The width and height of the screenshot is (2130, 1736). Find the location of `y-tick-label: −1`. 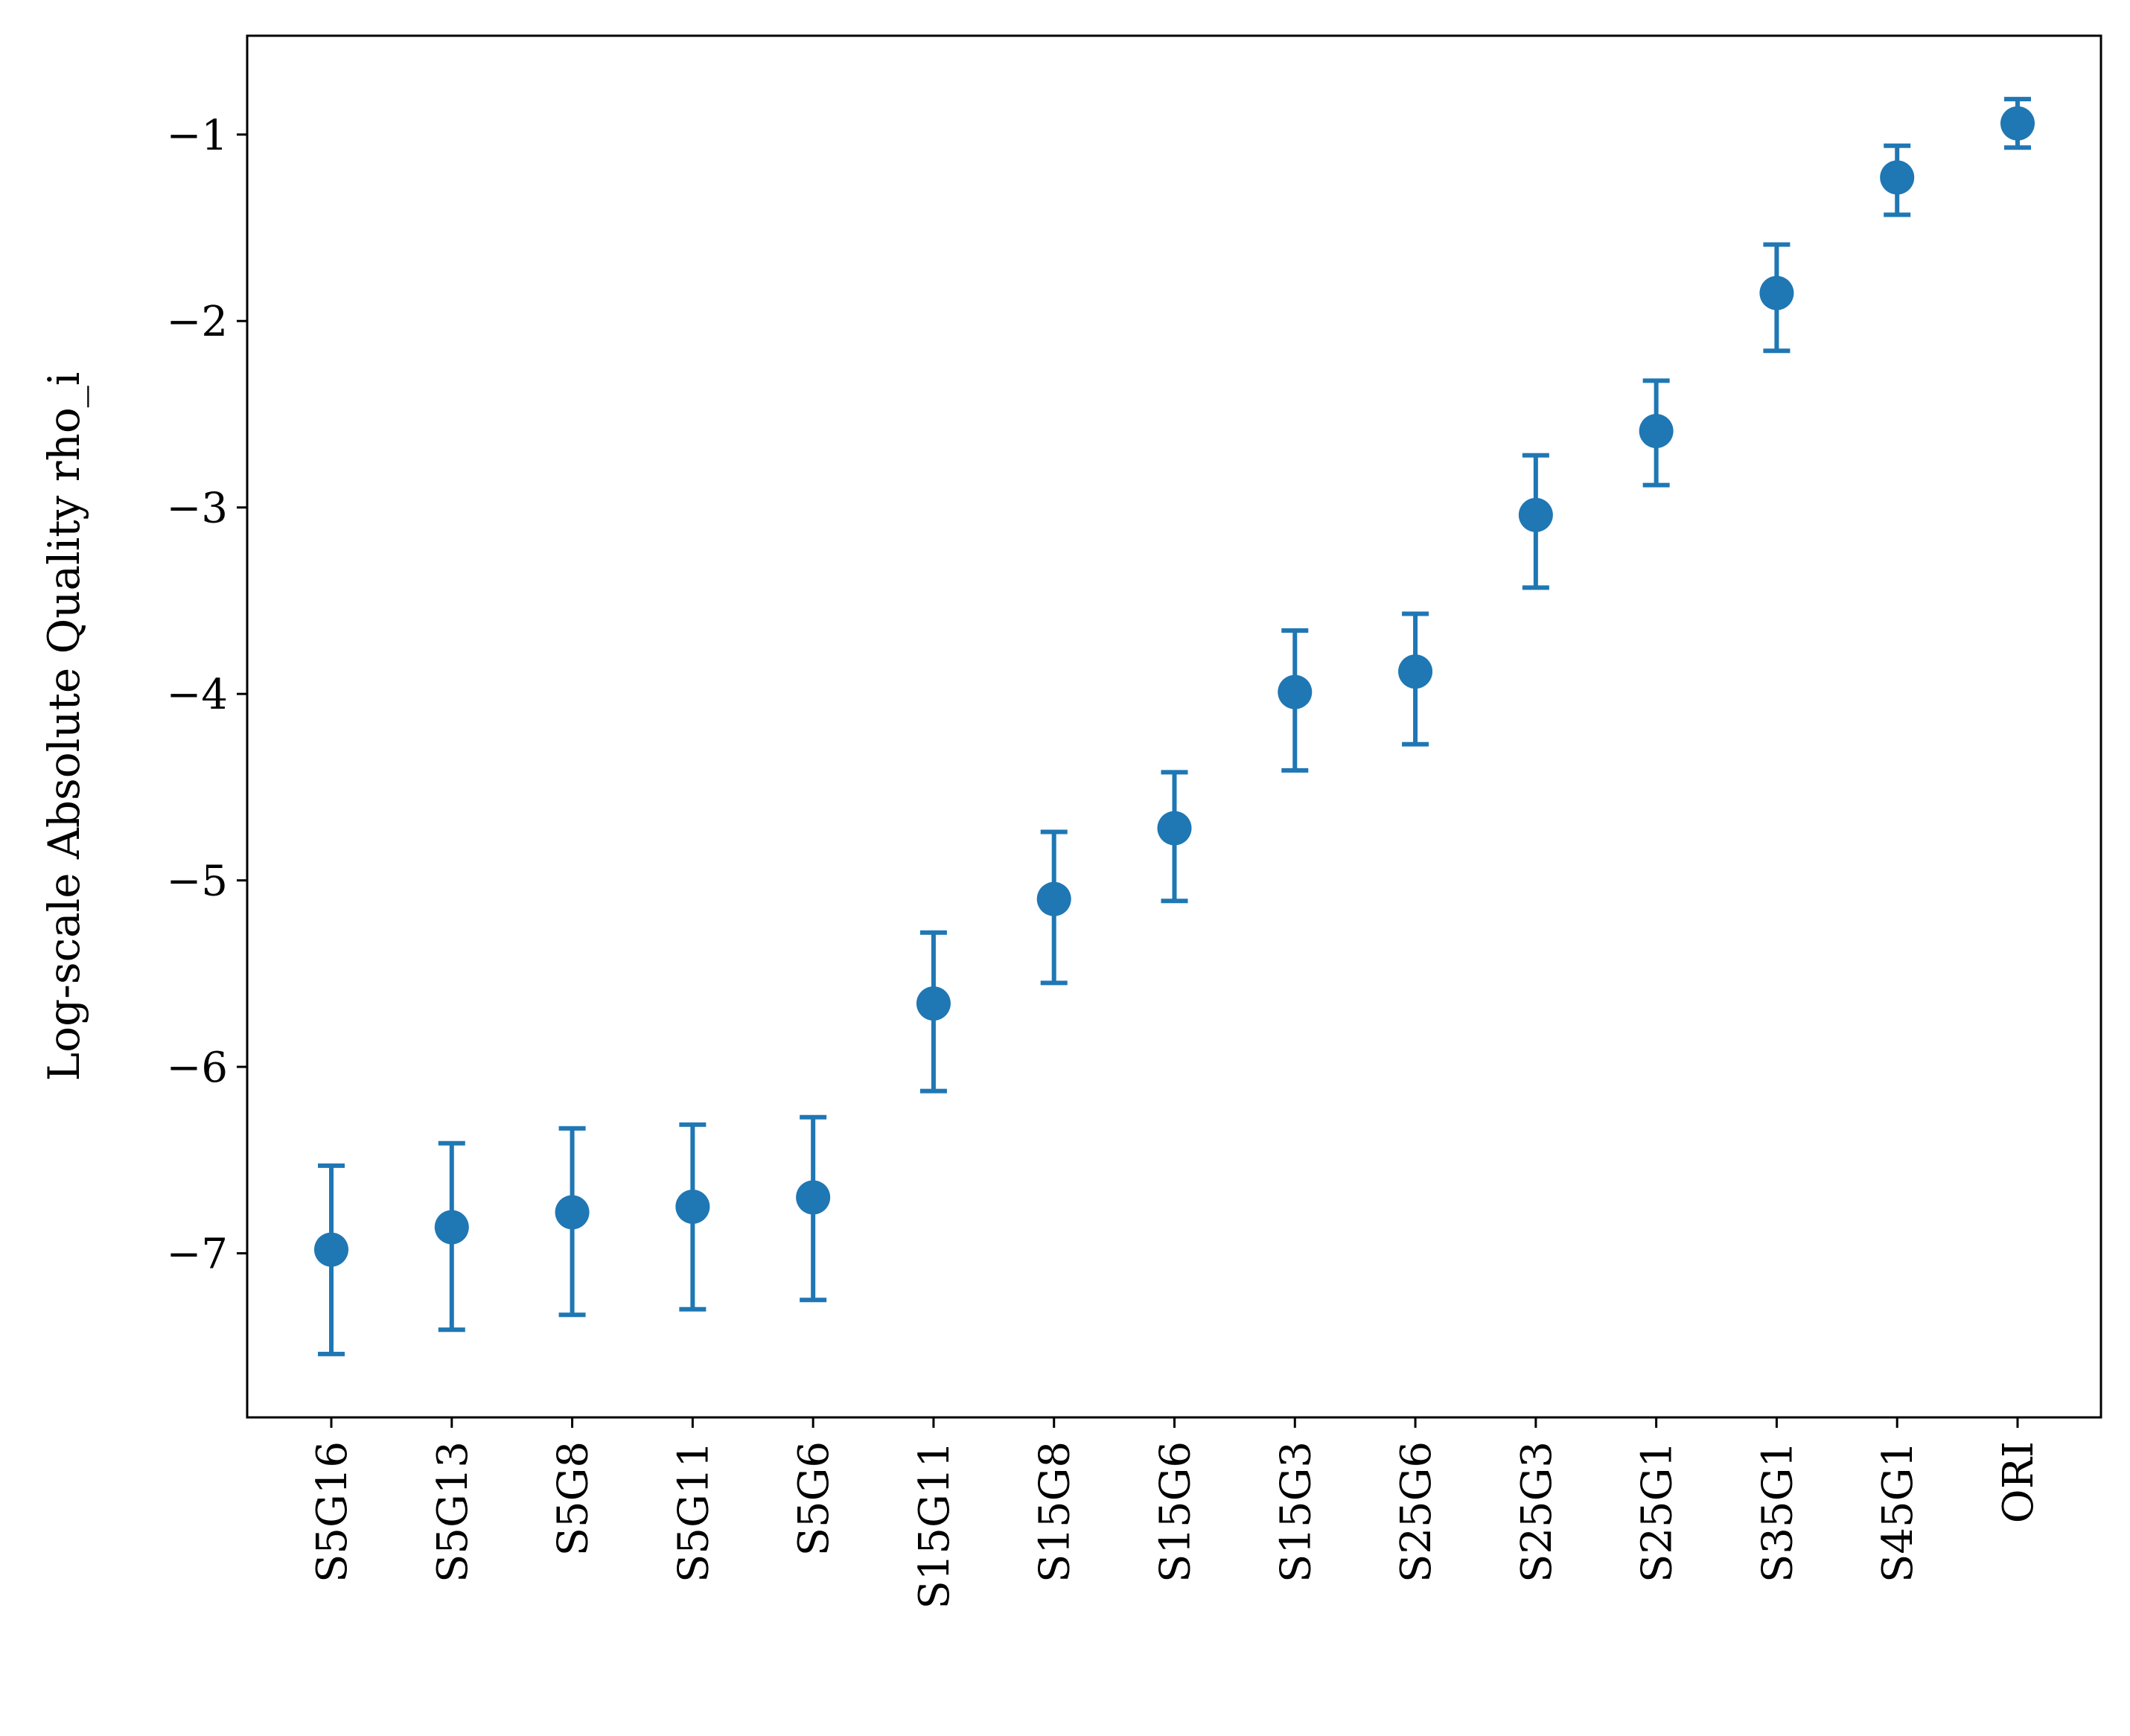

y-tick-label: −1 is located at coordinates (197, 136).